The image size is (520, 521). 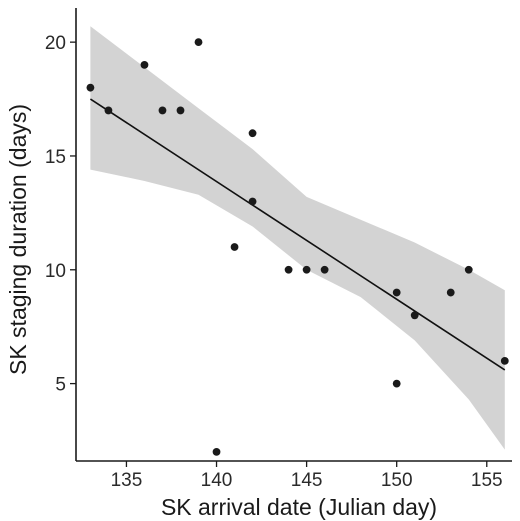 I want to click on x-tick-label: 145, so click(x=307, y=480).